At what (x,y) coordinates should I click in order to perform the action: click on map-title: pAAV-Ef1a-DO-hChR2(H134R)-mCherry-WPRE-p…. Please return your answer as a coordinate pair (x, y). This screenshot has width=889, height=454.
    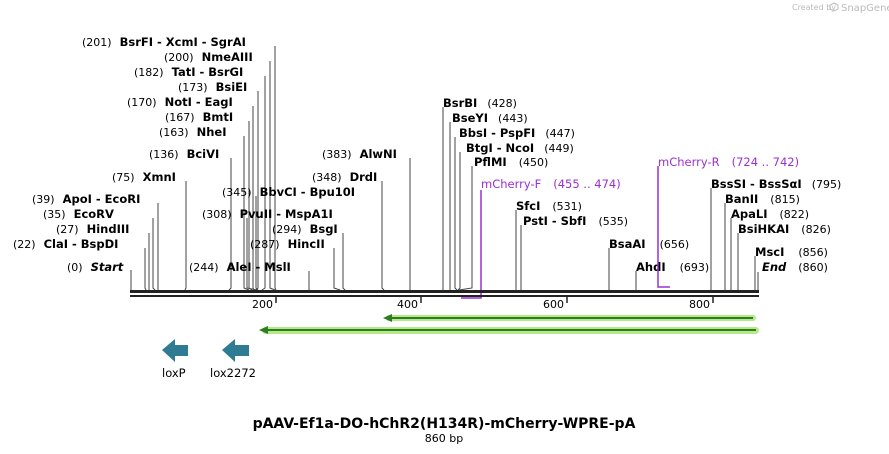
    Looking at the image, I should click on (444, 424).